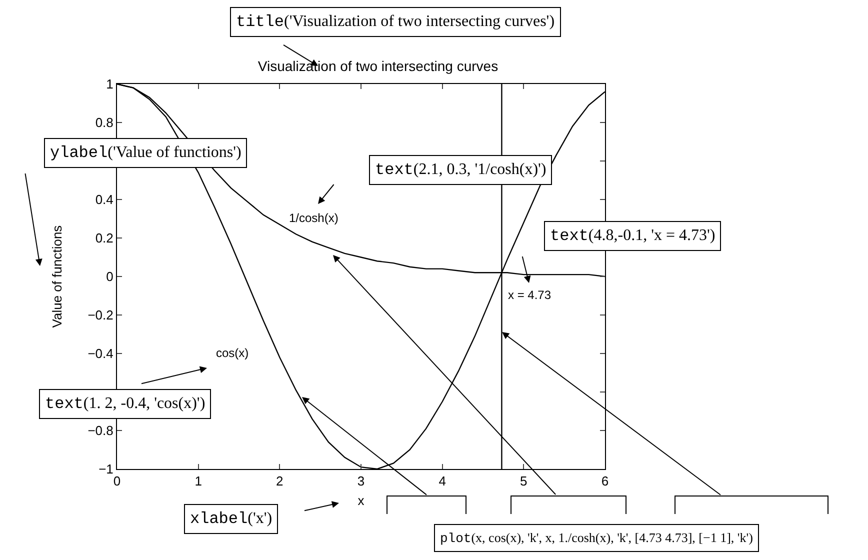 The height and width of the screenshot is (560, 868). I want to click on y-tick-label: 0.8, so click(104, 122).